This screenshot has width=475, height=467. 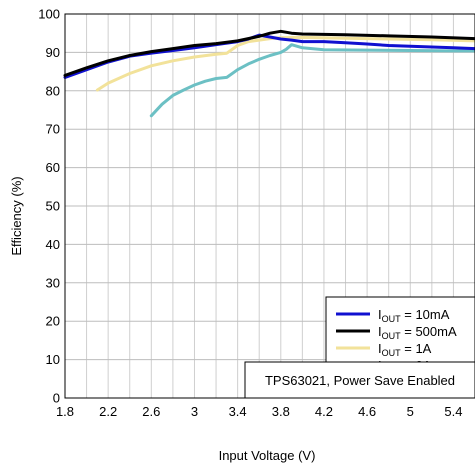 I want to click on y-axis-title: Efficiency (%), so click(x=16, y=215).